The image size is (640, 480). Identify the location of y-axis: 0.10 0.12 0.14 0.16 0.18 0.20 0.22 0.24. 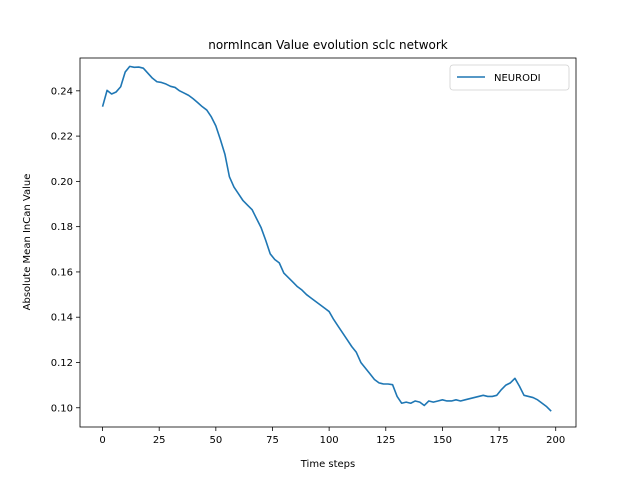
(65, 250).